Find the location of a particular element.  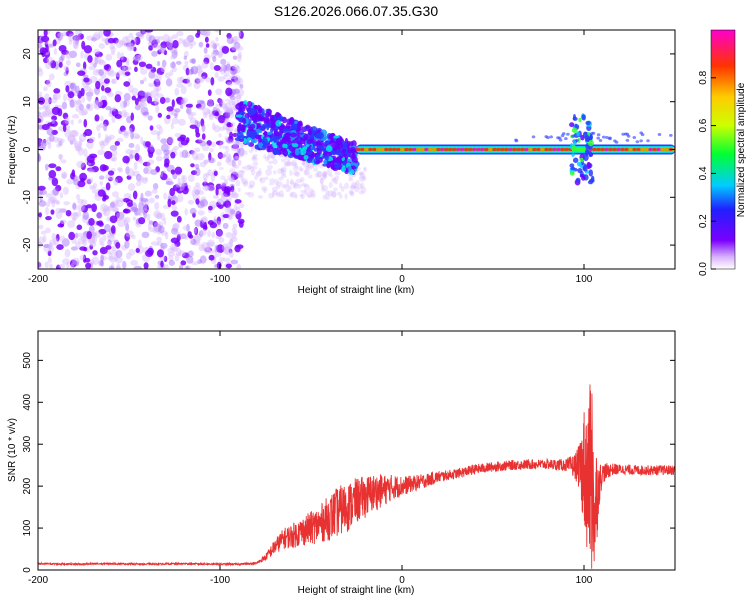

ytick-label: 200 is located at coordinates (27, 485).